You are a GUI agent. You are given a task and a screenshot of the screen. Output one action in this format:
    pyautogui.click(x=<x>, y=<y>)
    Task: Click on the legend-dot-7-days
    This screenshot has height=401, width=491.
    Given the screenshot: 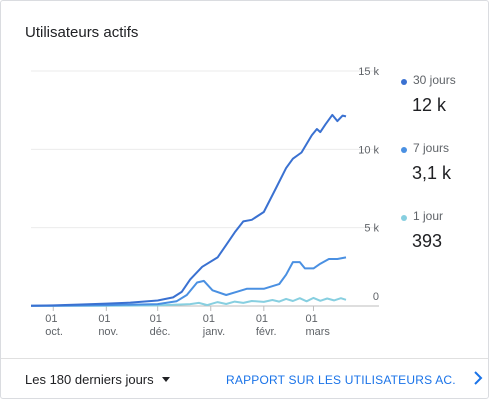 What is the action you would take?
    pyautogui.click(x=404, y=150)
    